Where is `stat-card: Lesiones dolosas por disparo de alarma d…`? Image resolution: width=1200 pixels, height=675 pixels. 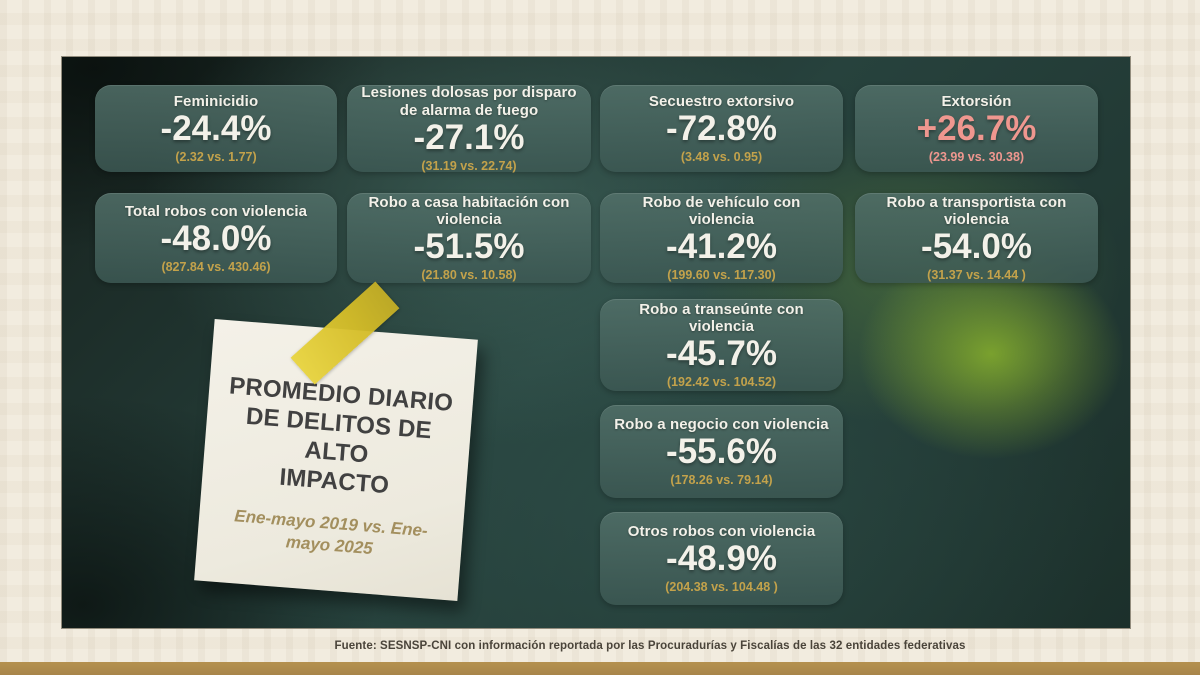
stat-card: Lesiones dolosas por disparo de alarma d… is located at coordinates (469, 128).